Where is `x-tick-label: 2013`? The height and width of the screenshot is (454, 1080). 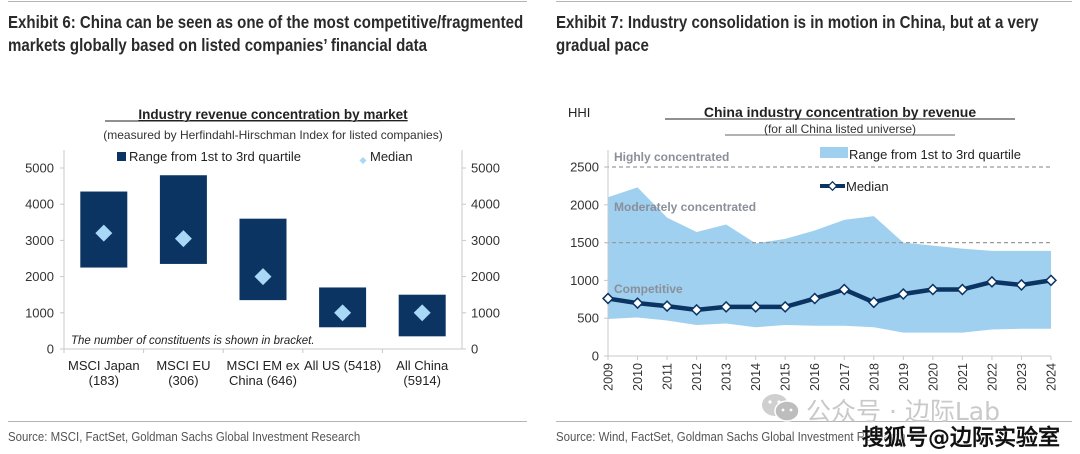 x-tick-label: 2013 is located at coordinates (727, 377).